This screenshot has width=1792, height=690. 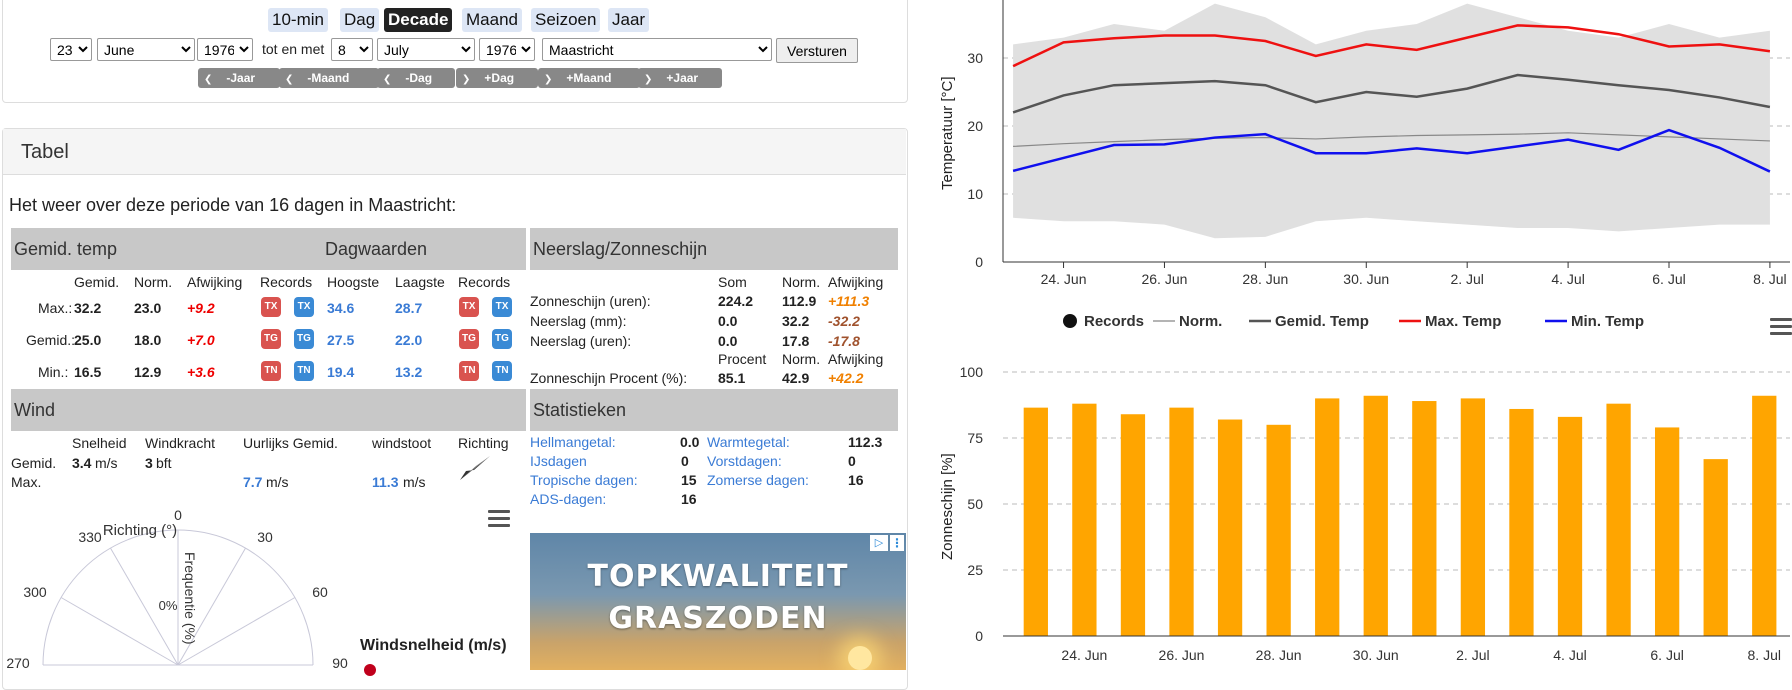 What do you see at coordinates (55, 308) in the screenshot?
I see `temp-row-label: Max.:` at bounding box center [55, 308].